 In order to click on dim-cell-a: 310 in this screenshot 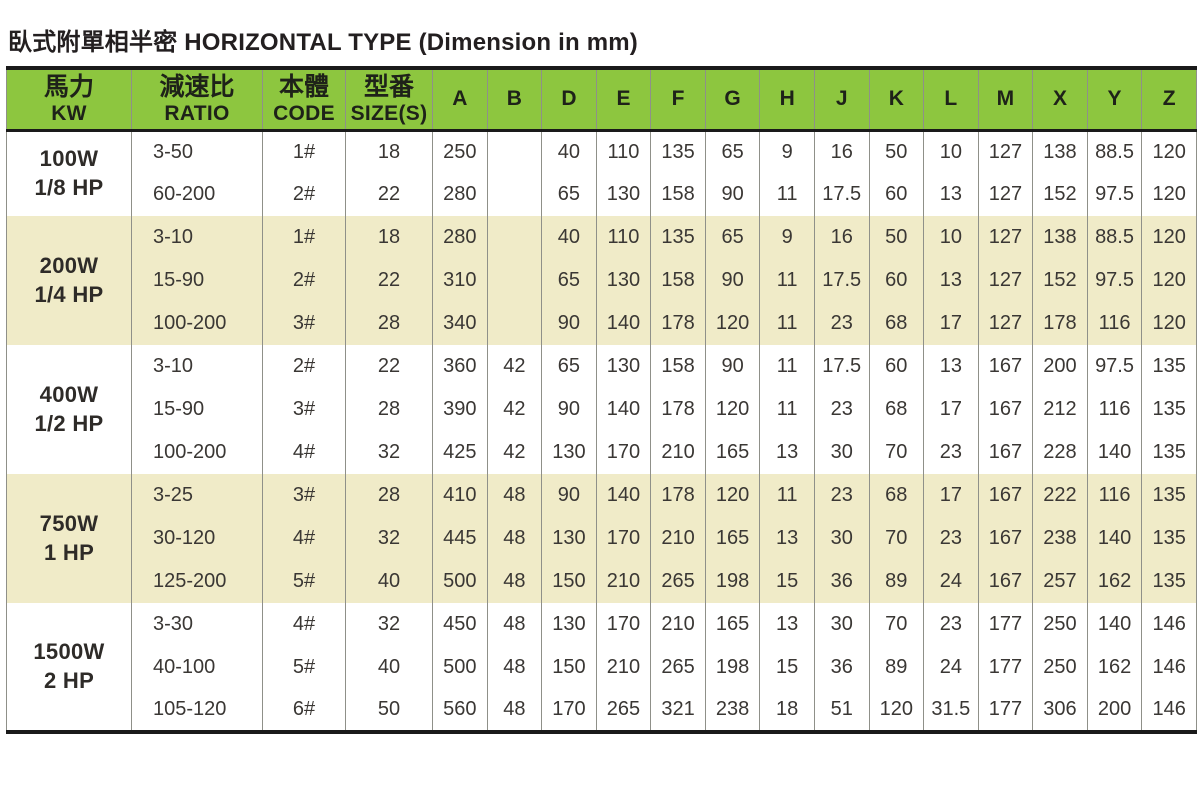, I will do `click(460, 280)`.